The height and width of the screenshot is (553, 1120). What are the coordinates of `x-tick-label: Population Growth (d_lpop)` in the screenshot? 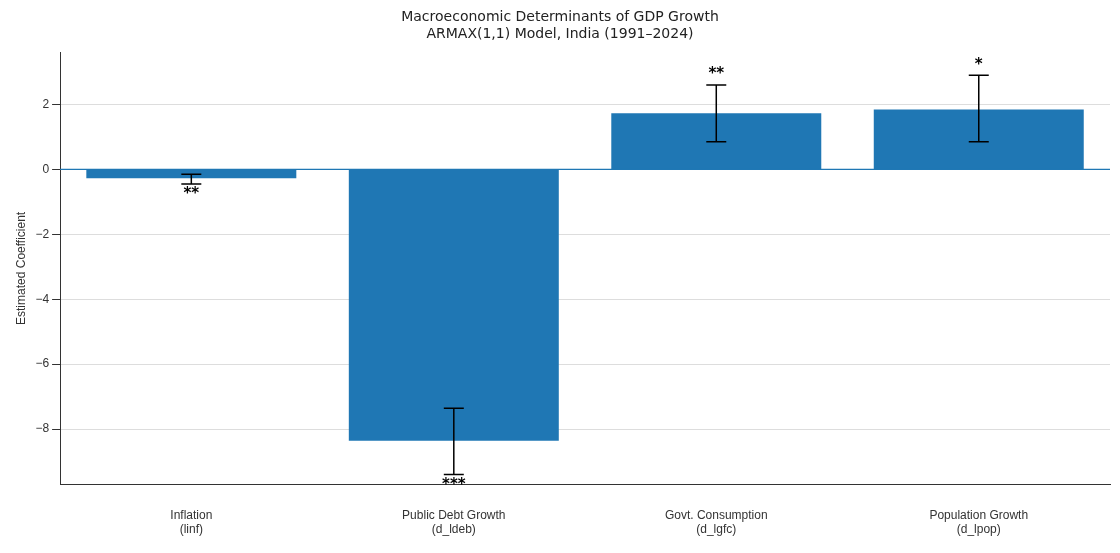 It's located at (979, 522).